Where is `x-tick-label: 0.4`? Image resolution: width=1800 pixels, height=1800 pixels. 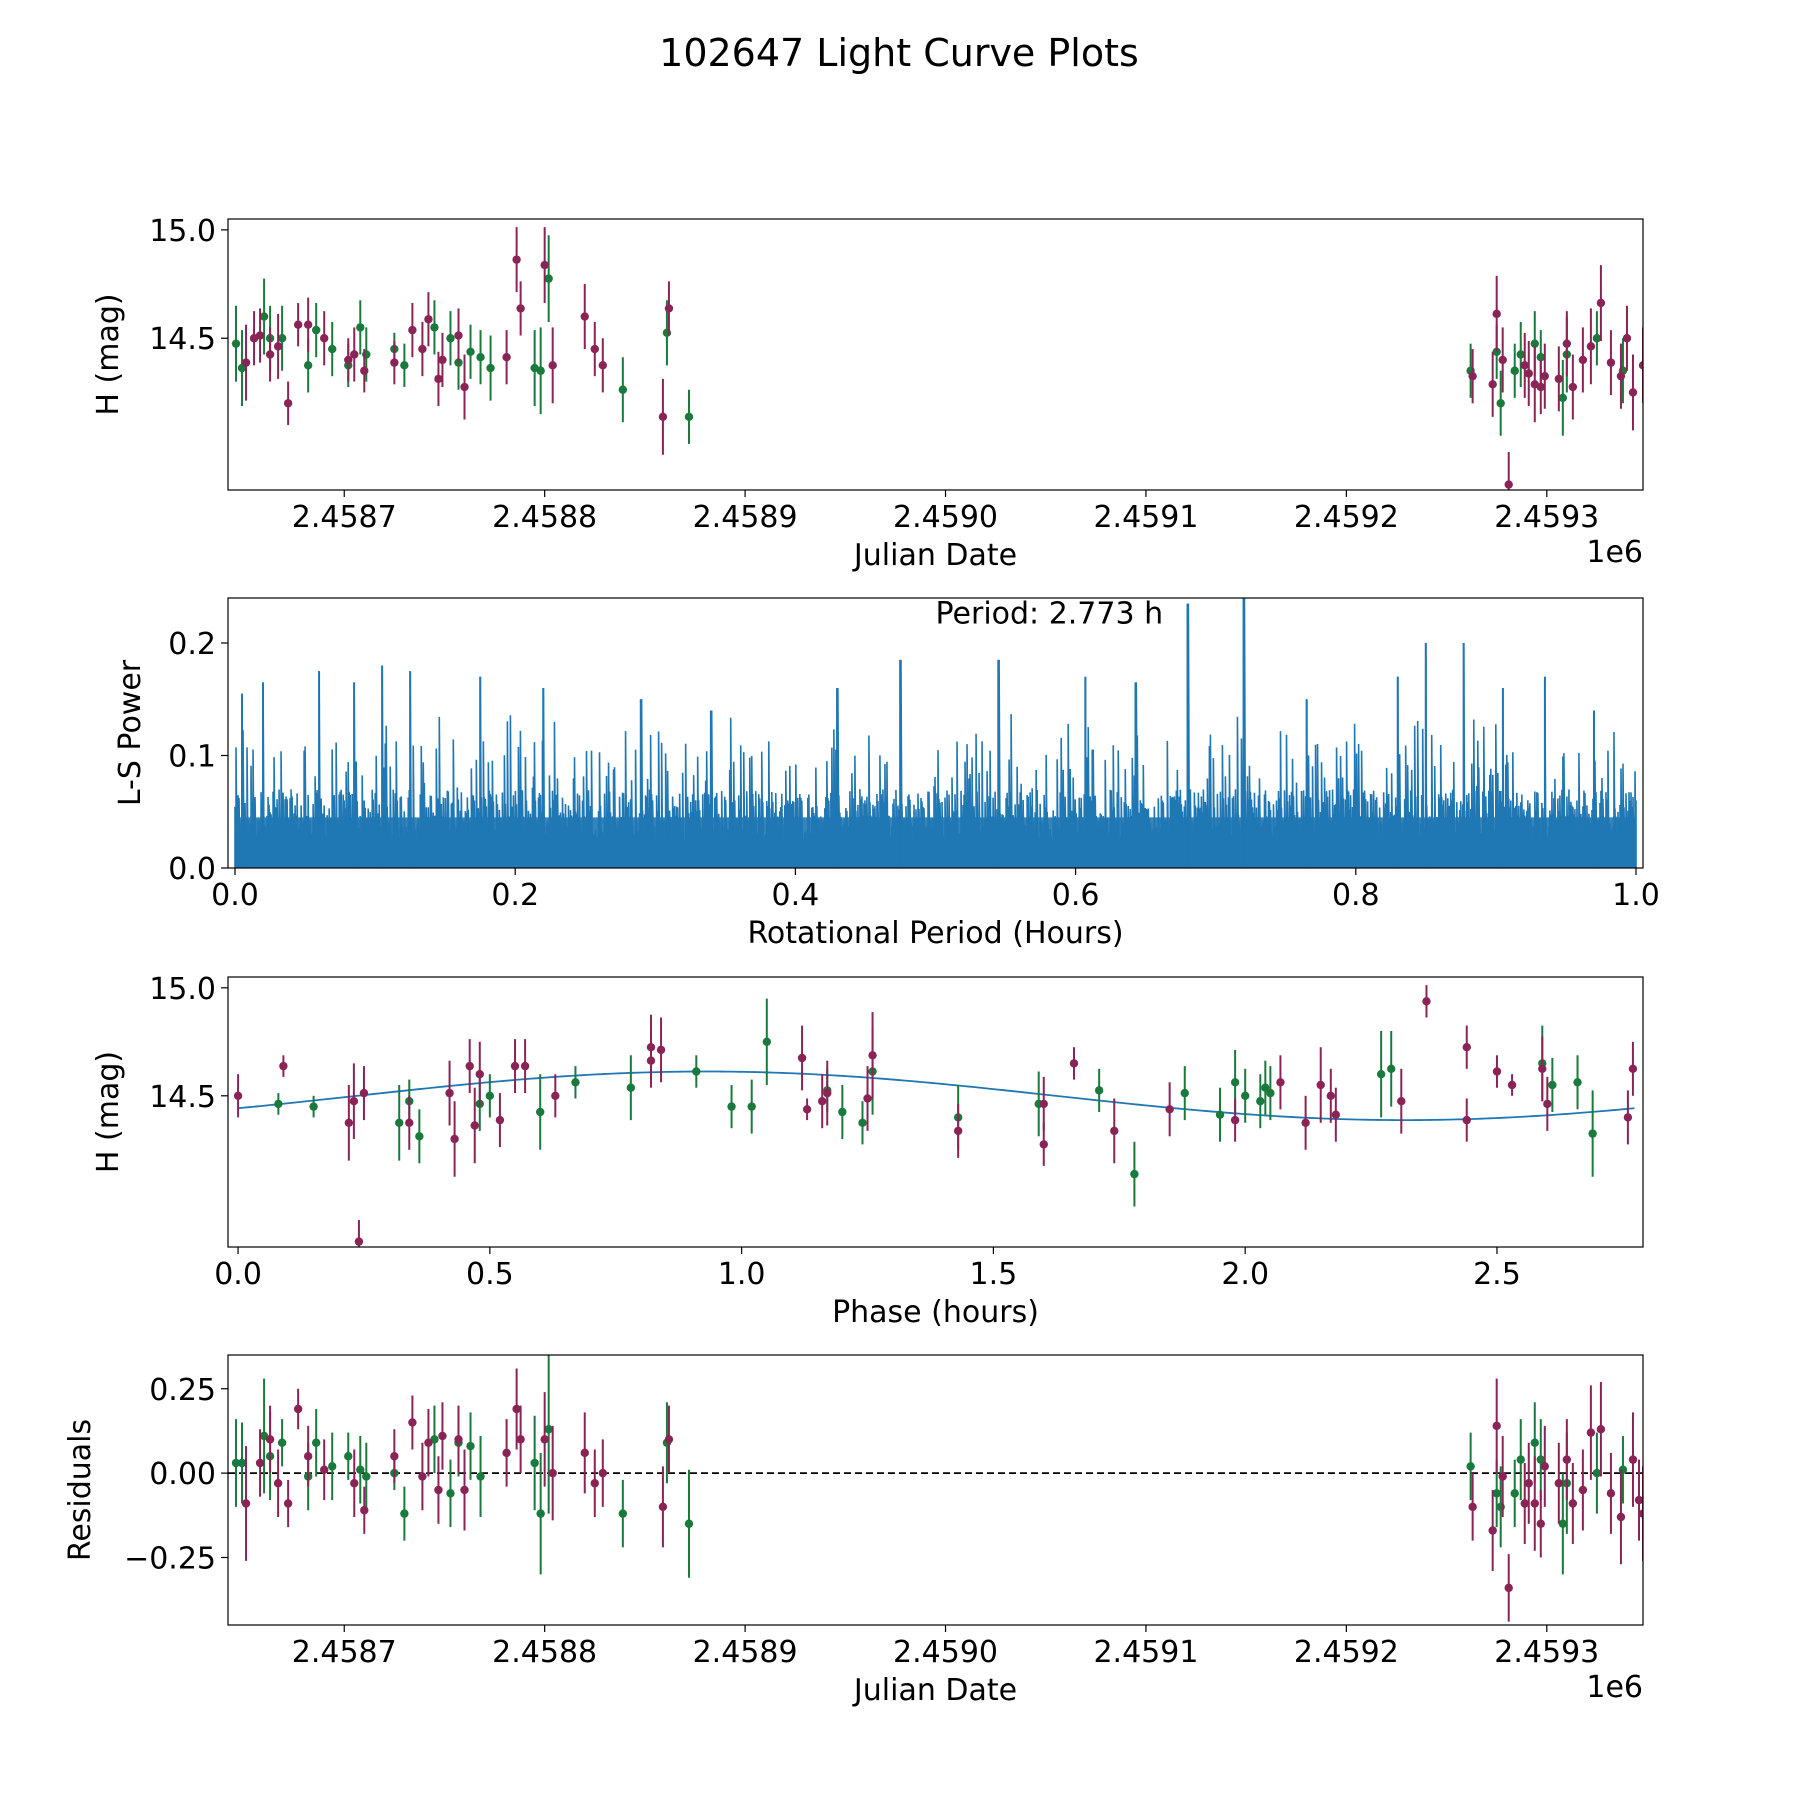 x-tick-label: 0.4 is located at coordinates (796, 895).